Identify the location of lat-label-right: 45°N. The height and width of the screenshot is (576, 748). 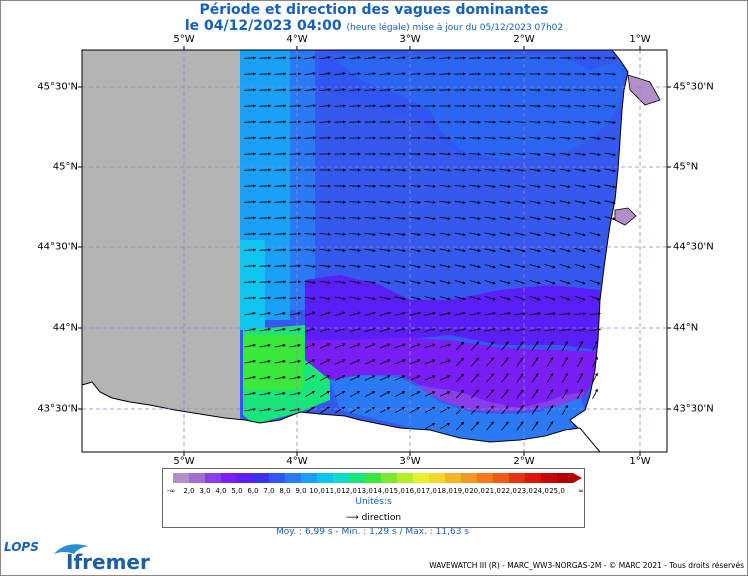
(686, 167).